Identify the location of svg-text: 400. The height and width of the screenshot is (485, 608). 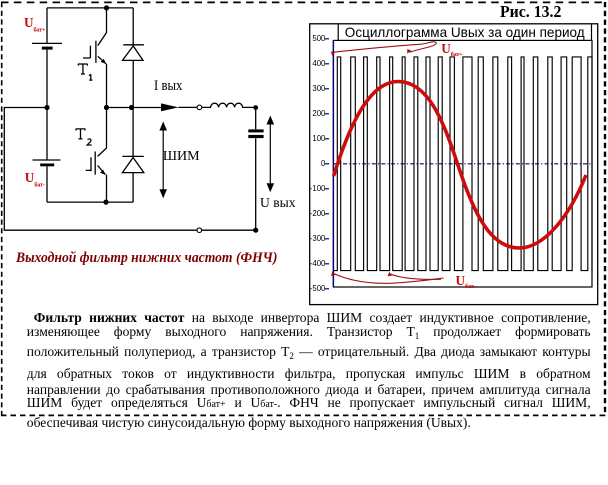
(319, 63).